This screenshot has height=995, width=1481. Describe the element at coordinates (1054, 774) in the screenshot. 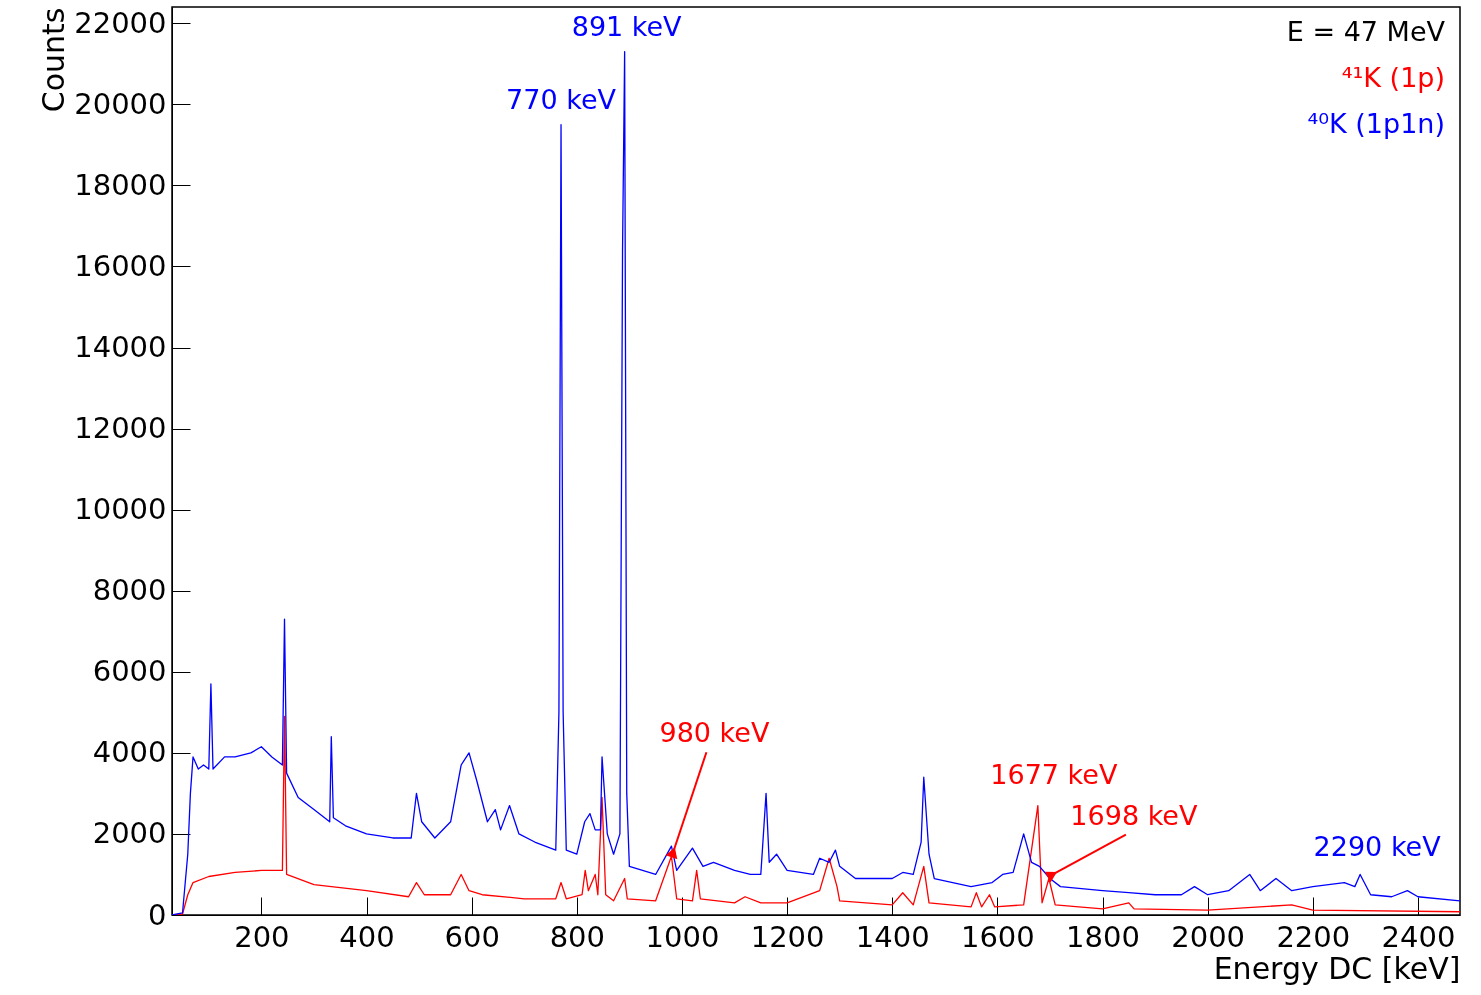

I see `annotation: 1677 keV` at that location.